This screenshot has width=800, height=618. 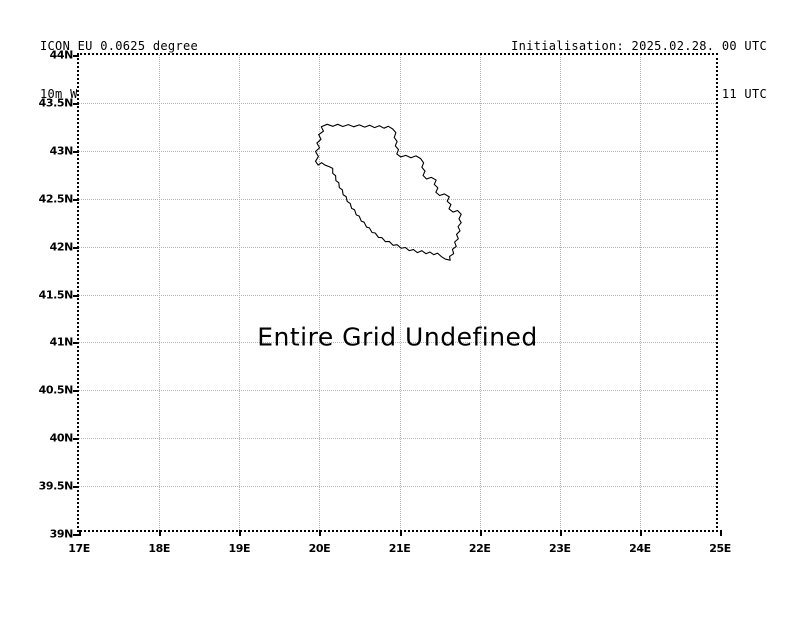 I want to click on initialisation-time: Initialisation: 2025.02.28. 00 UTC, so click(x=639, y=46).